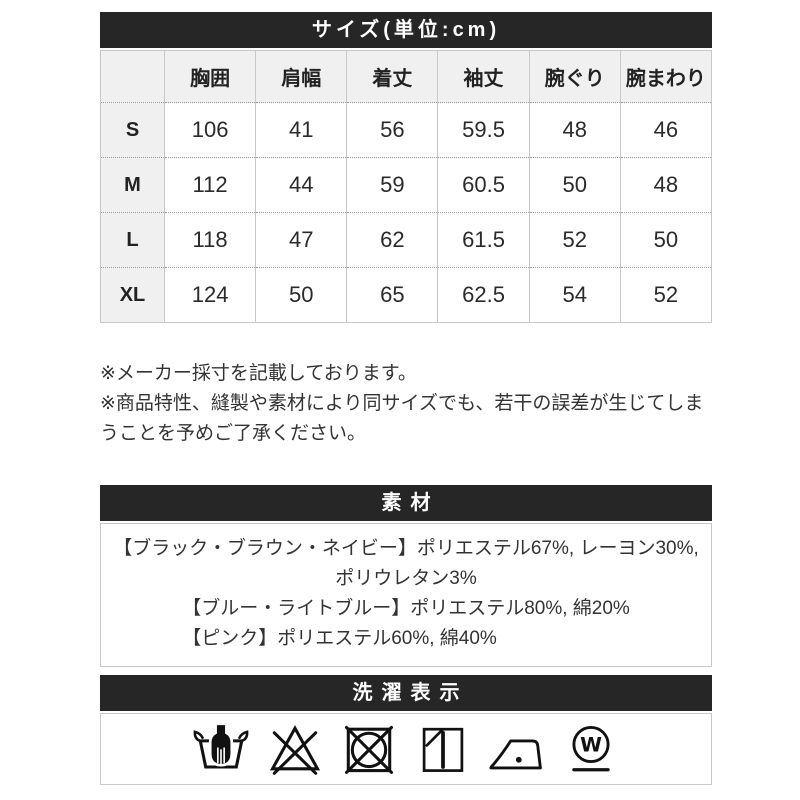 This screenshot has height=800, width=800. I want to click on column-header-sleeve: 袖丈, so click(483, 76).